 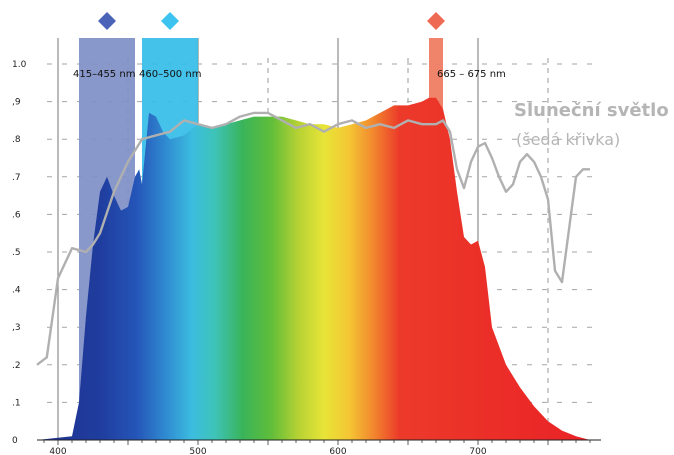 What do you see at coordinates (477, 451) in the screenshot?
I see `x-tick-label: 700` at bounding box center [477, 451].